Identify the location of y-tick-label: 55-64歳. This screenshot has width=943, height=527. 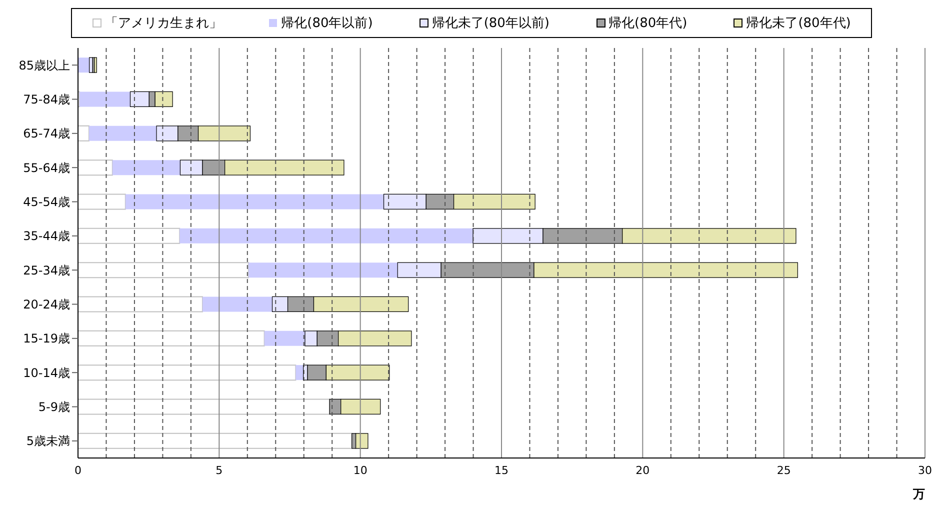
(46, 167).